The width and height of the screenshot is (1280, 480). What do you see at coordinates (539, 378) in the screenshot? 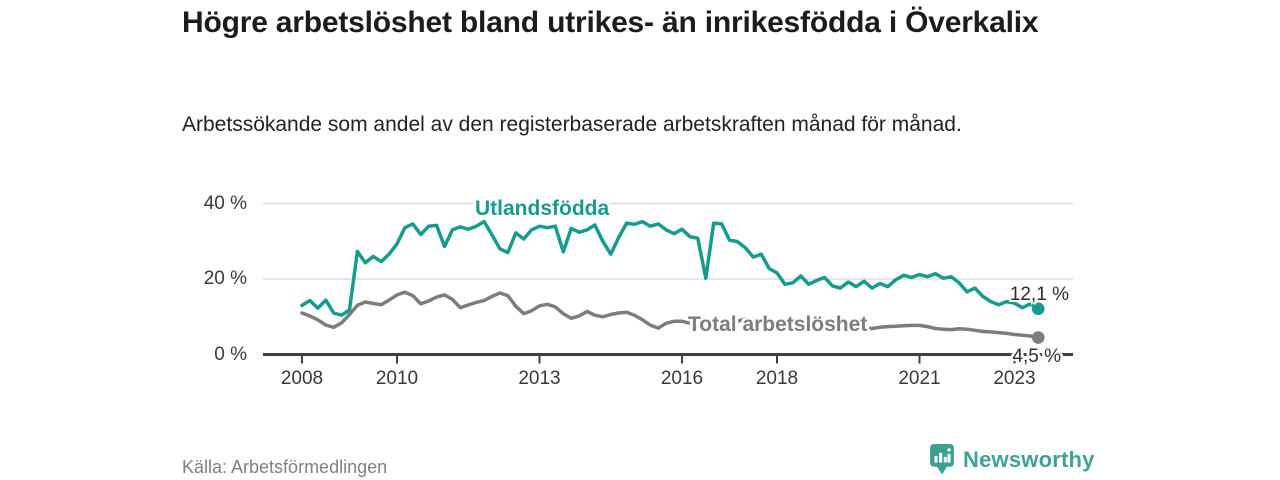
I see `x-tick-label: 2013` at bounding box center [539, 378].